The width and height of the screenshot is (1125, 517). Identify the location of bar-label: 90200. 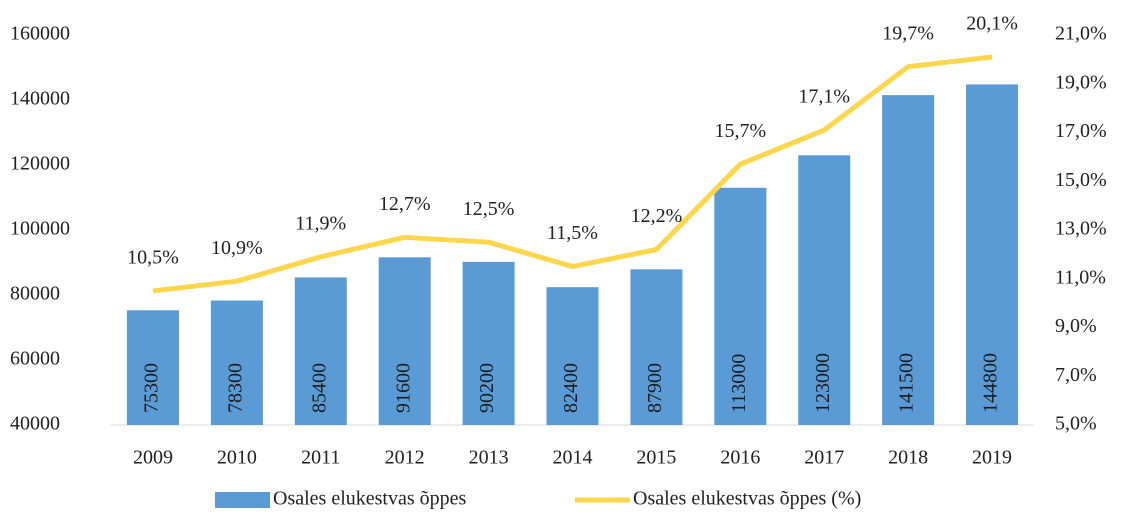
(487, 388).